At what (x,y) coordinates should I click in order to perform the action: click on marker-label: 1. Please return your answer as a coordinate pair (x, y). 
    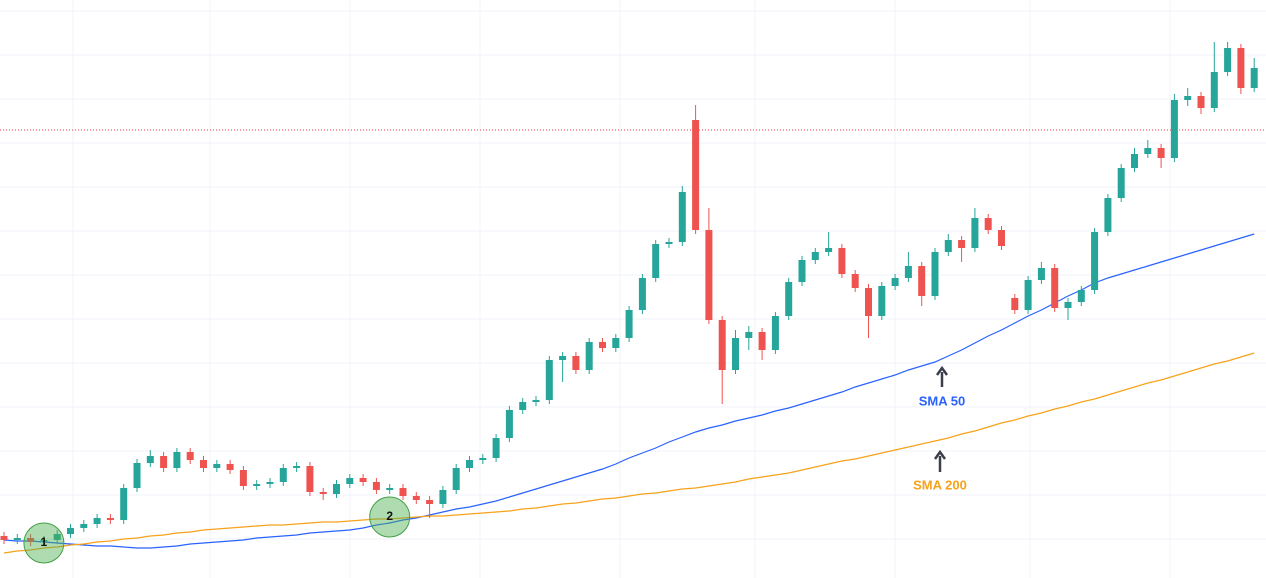
    Looking at the image, I should click on (44, 542).